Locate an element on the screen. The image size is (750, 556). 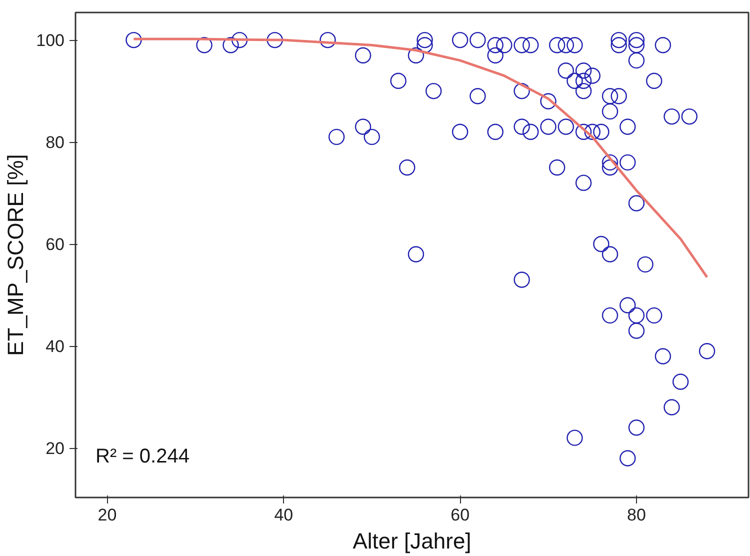
x-tick-label: 80 is located at coordinates (636, 515).